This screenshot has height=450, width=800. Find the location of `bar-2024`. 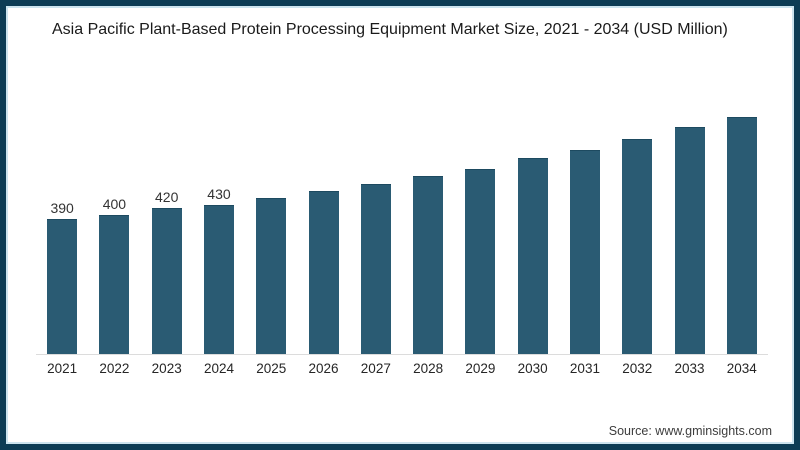

bar-2024 is located at coordinates (218, 279).